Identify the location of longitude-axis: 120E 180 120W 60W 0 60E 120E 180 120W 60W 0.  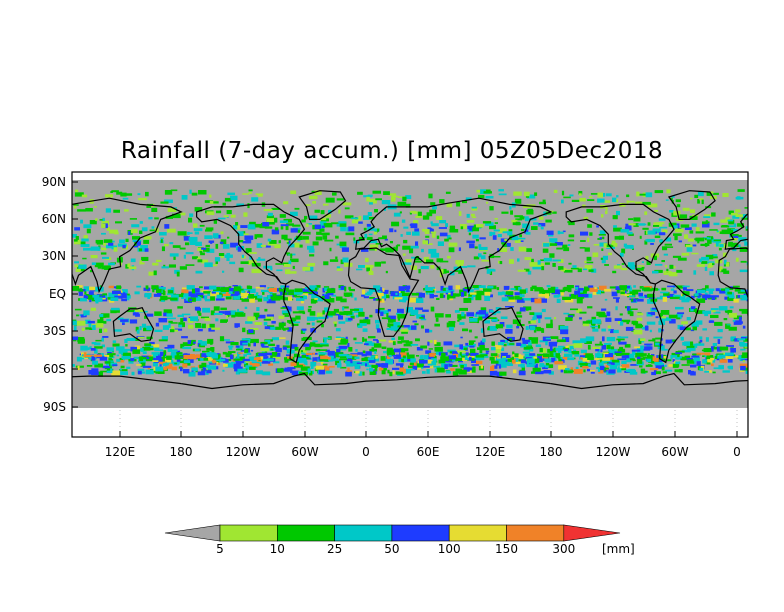
(423, 434).